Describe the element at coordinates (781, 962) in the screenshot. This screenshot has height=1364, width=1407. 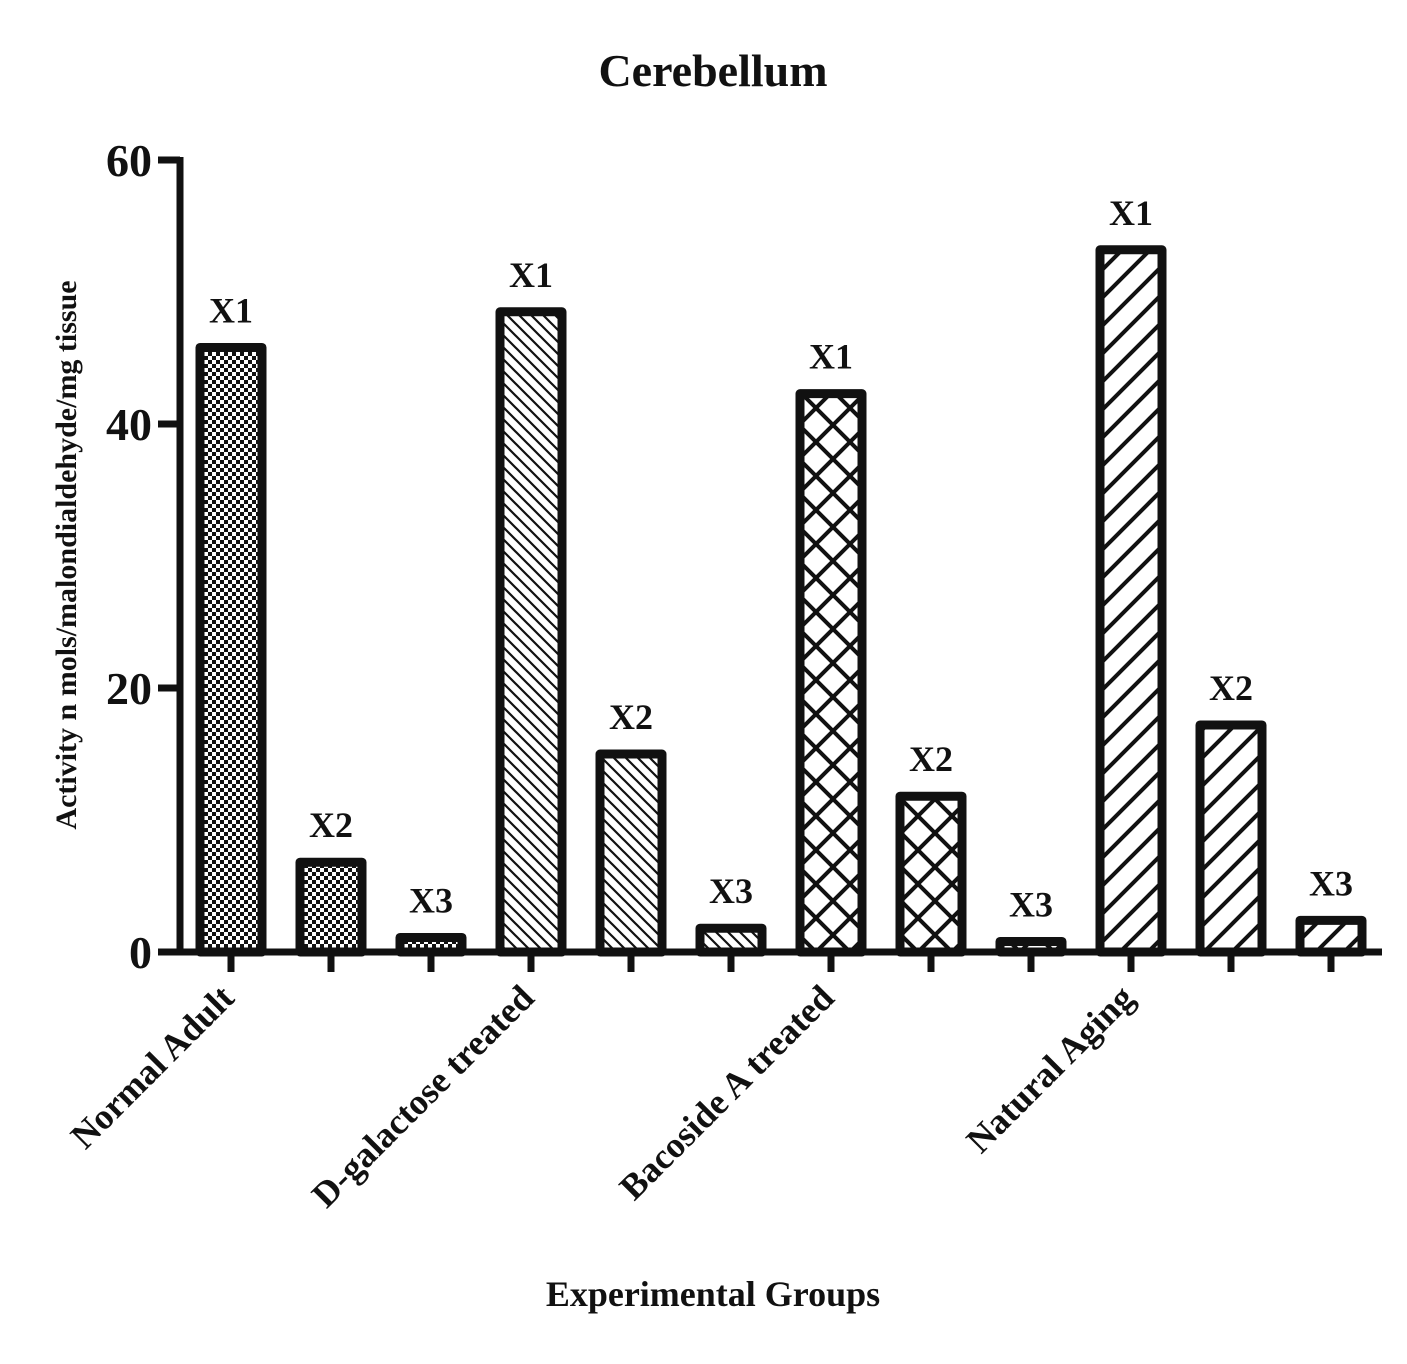
I see `x-ticks-layer` at that location.